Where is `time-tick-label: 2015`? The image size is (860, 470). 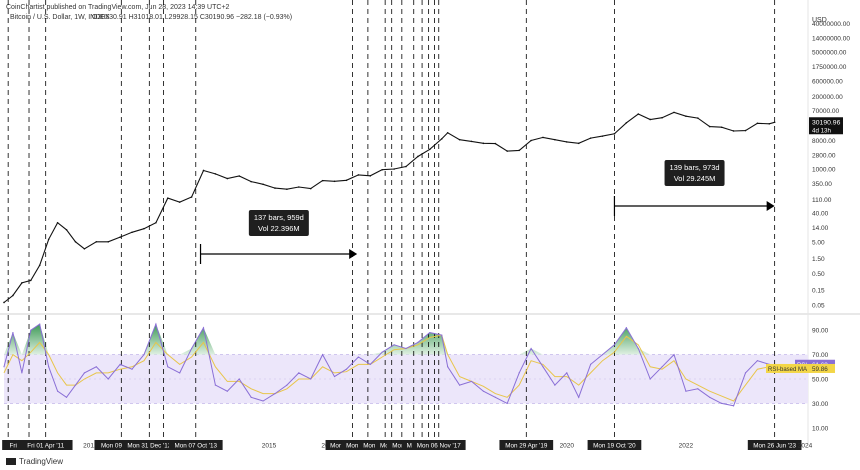 time-tick-label: 2015 is located at coordinates (269, 446).